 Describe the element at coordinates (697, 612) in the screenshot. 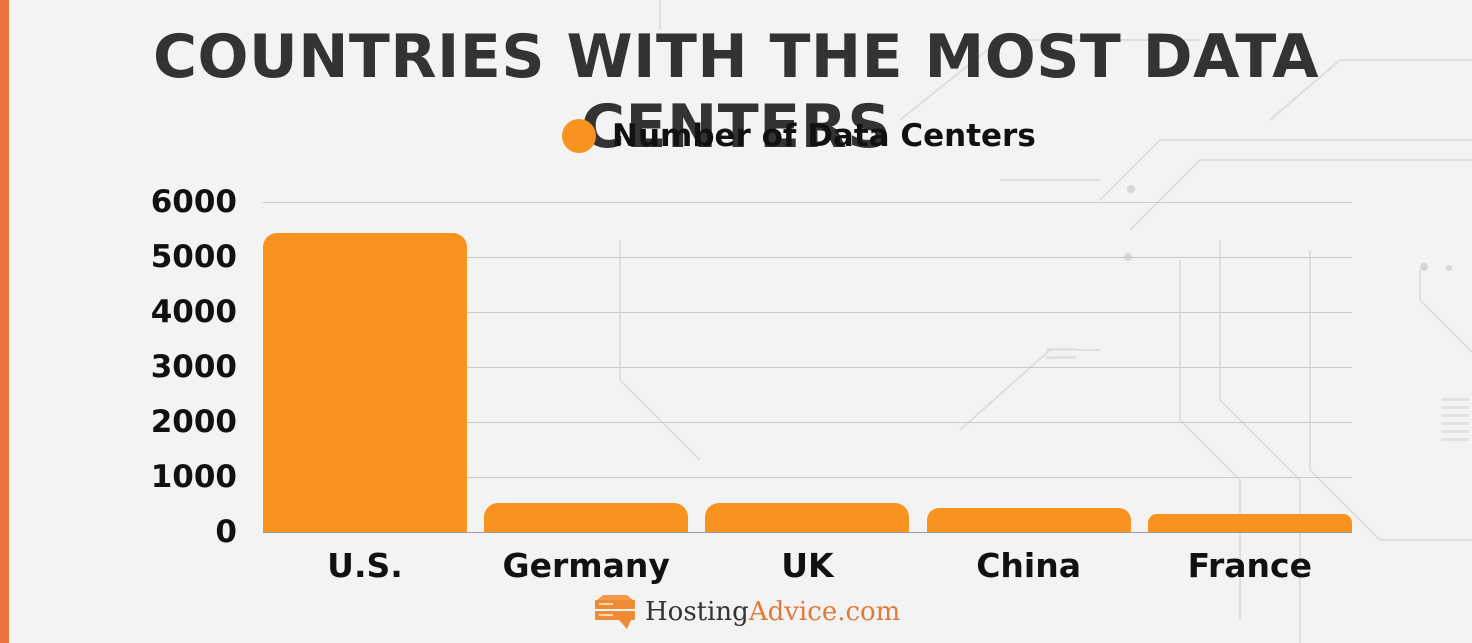

I see `brand-name-part1: Hosting` at that location.